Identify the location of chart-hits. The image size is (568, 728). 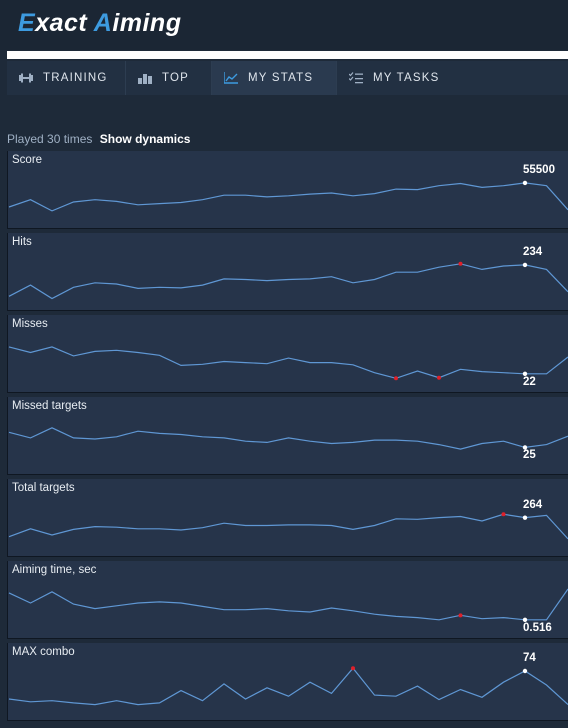
(288, 280).